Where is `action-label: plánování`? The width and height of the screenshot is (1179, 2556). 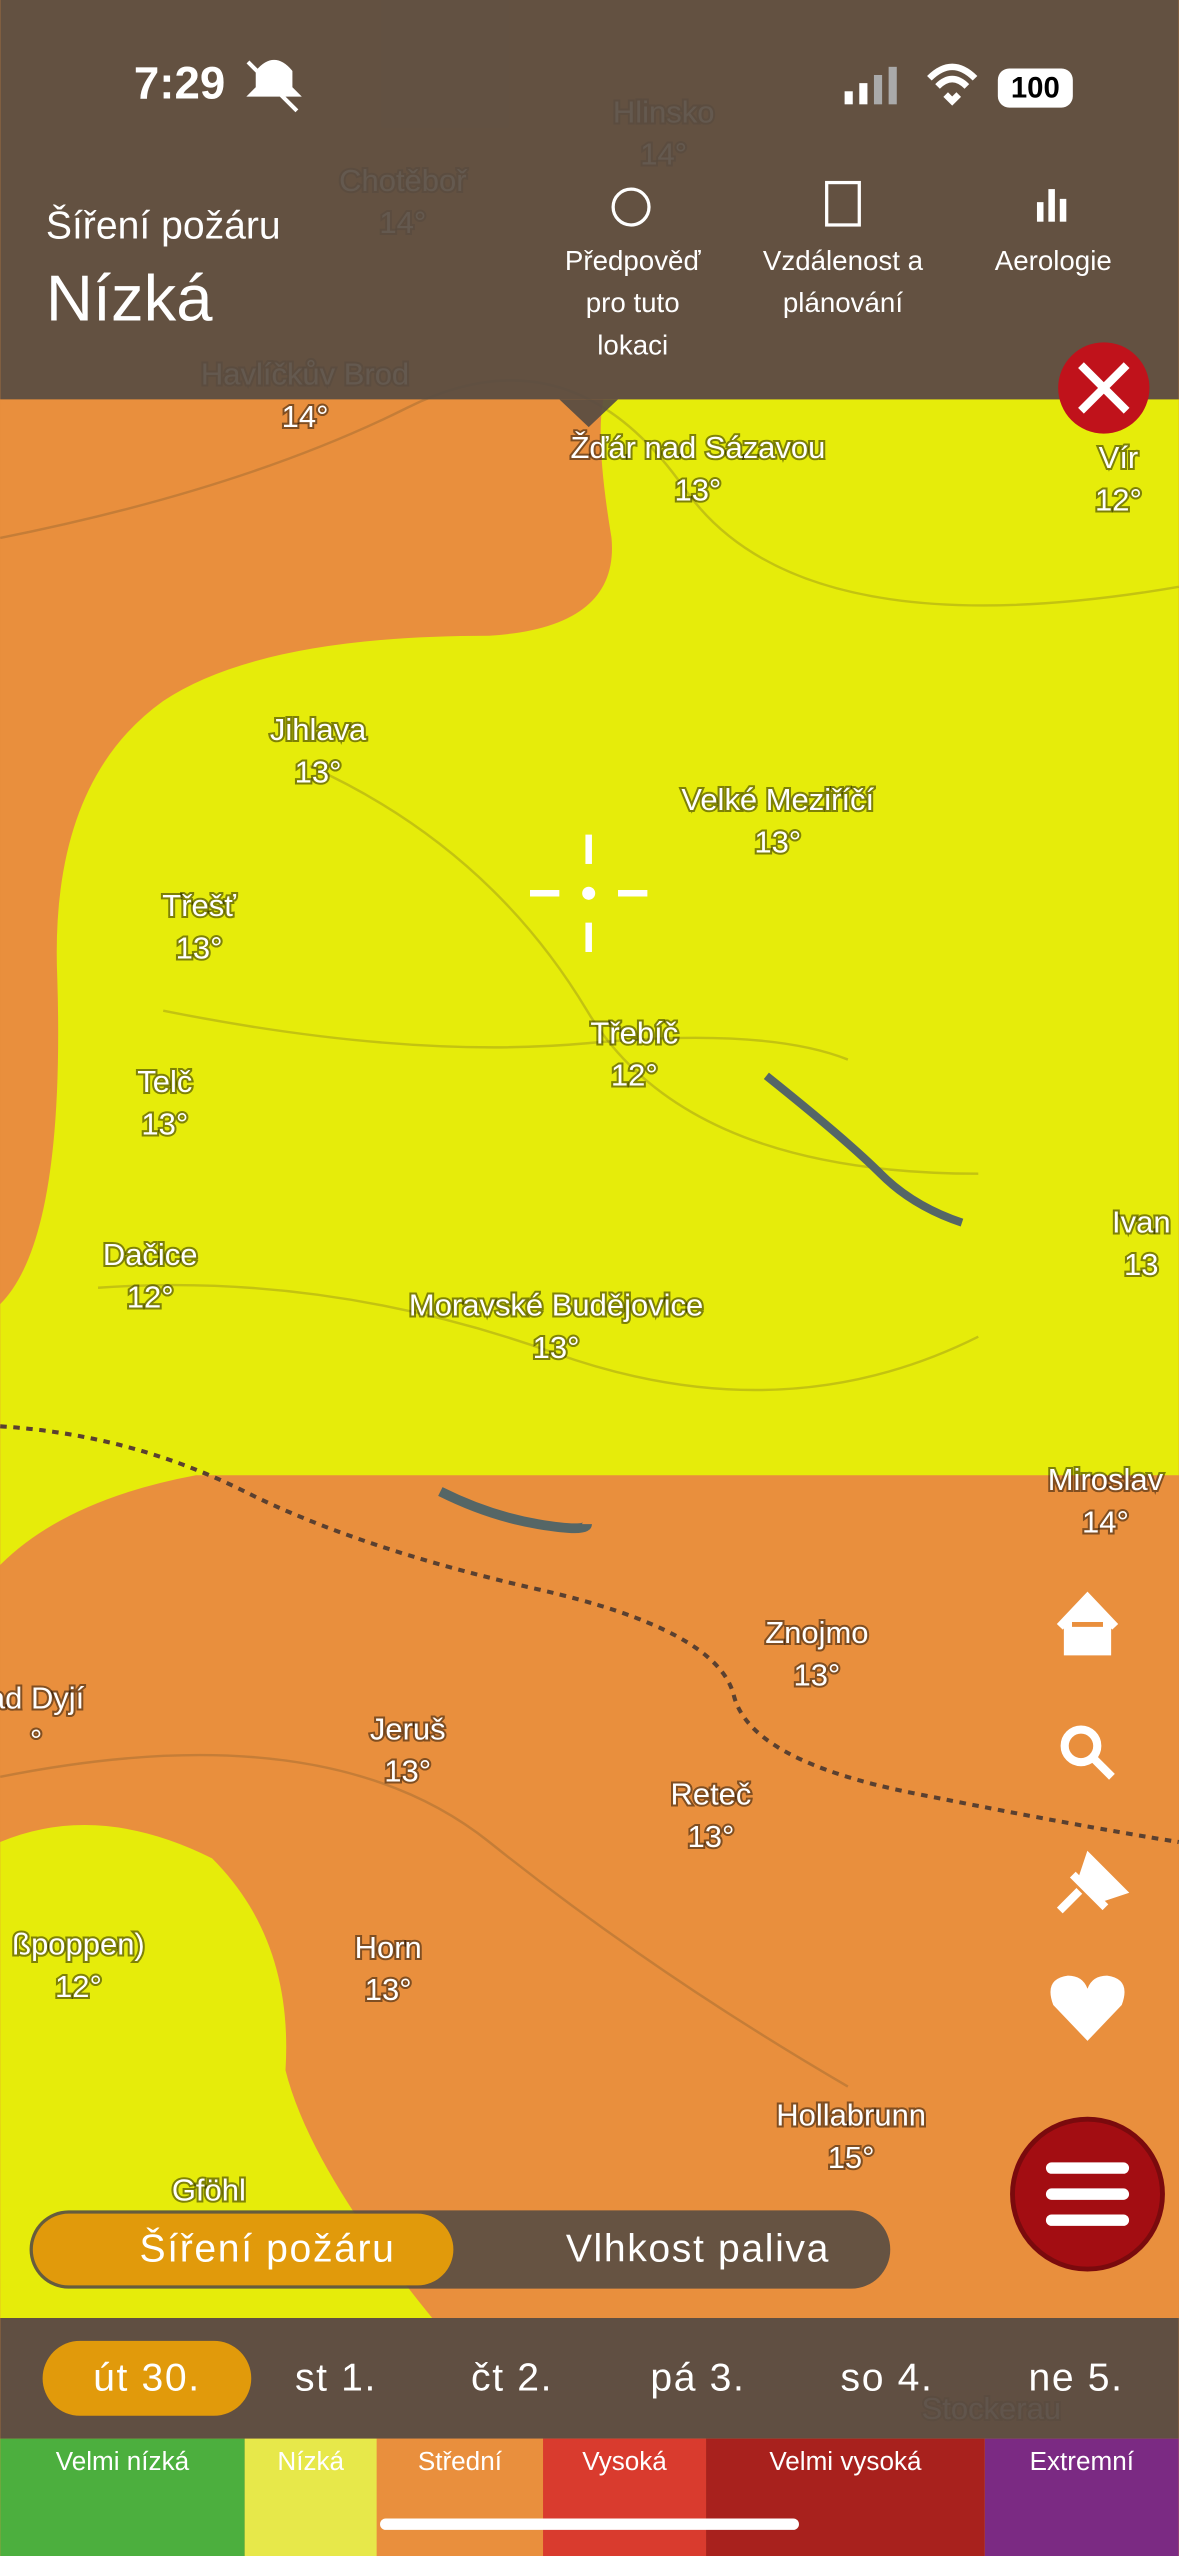
action-label: plánování is located at coordinates (843, 302).